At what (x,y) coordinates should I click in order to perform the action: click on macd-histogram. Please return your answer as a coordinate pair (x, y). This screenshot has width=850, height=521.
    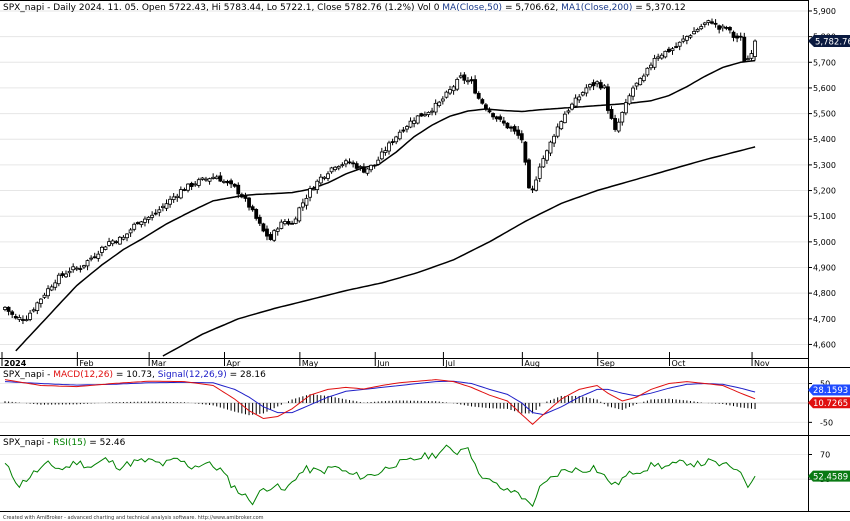
    Looking at the image, I should click on (380, 405).